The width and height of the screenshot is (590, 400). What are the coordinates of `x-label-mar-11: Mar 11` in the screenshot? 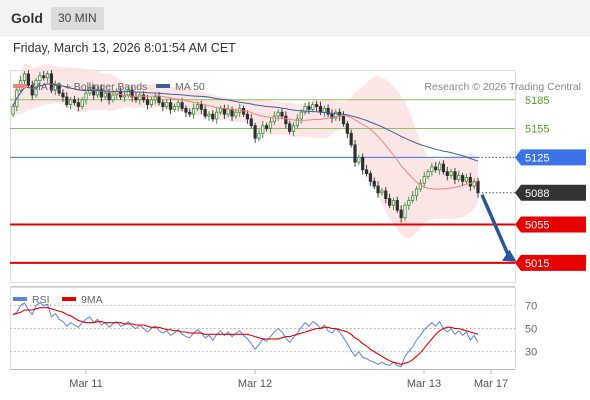 It's located at (85, 384).